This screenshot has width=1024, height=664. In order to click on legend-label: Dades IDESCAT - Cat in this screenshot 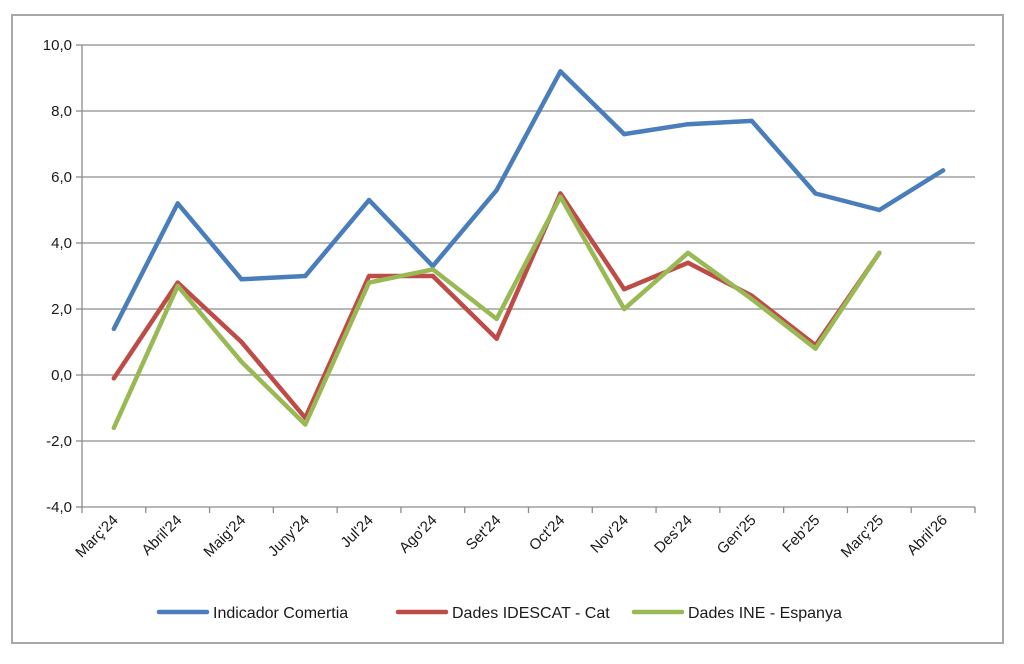, I will do `click(531, 613)`.